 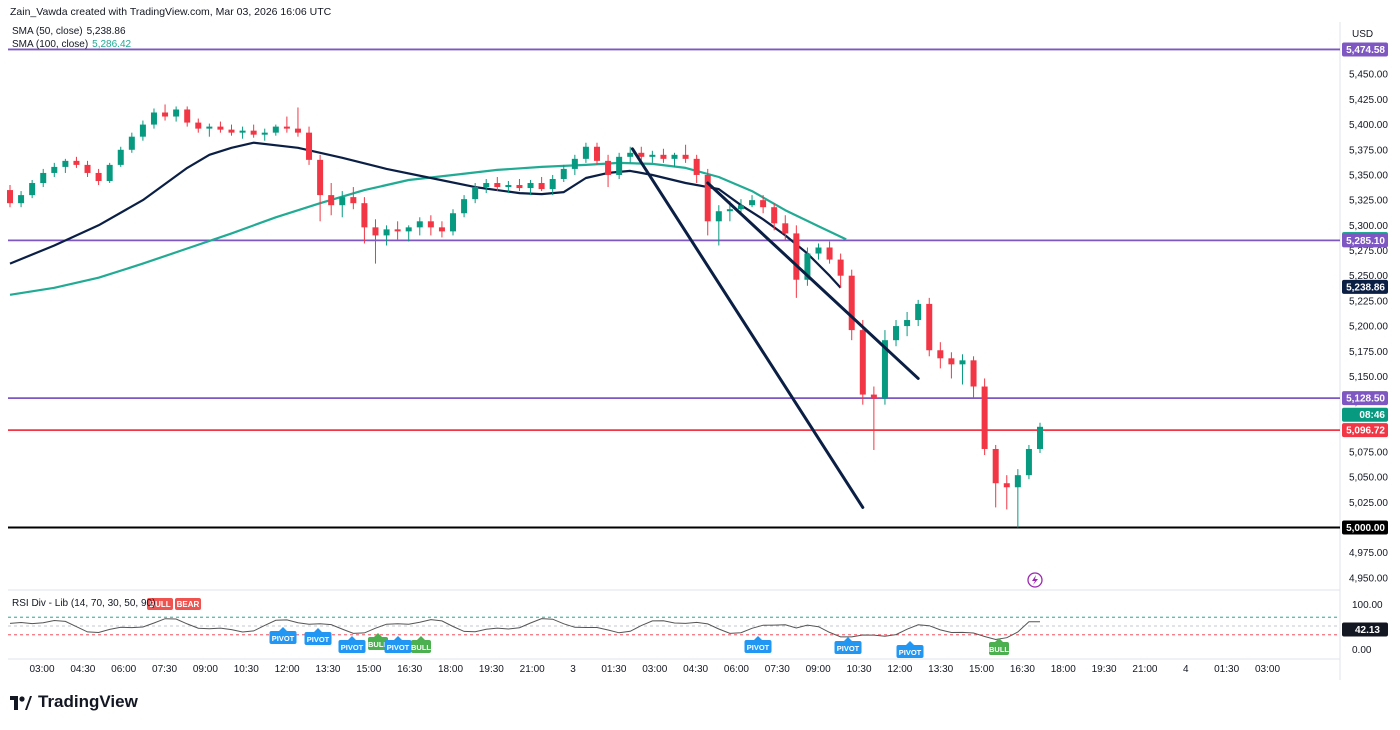 I want to click on sma-100-label: SMA (100, close), so click(x=50, y=44).